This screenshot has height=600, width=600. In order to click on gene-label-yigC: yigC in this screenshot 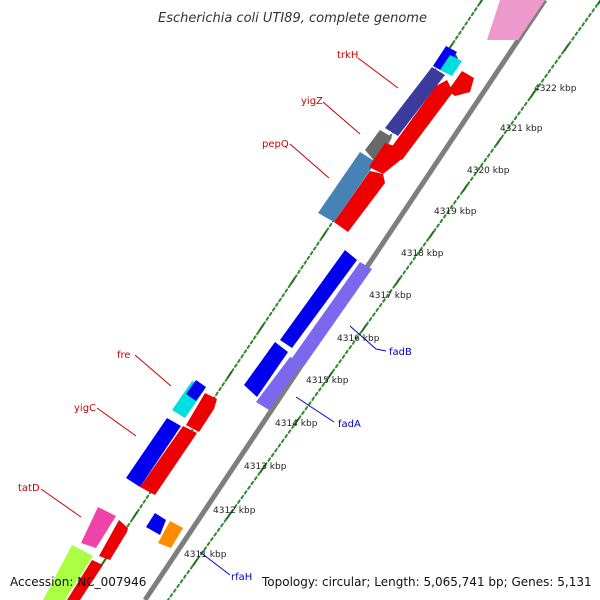, I will do `click(85, 408)`.